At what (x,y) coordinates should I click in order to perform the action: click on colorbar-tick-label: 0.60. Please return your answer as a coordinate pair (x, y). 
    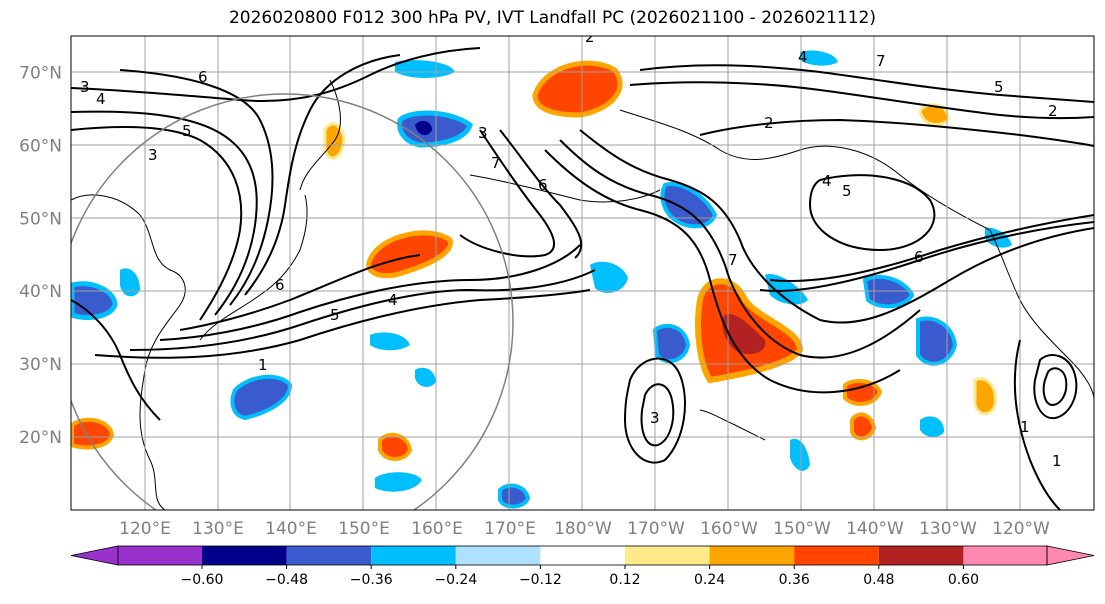
    Looking at the image, I should click on (963, 580).